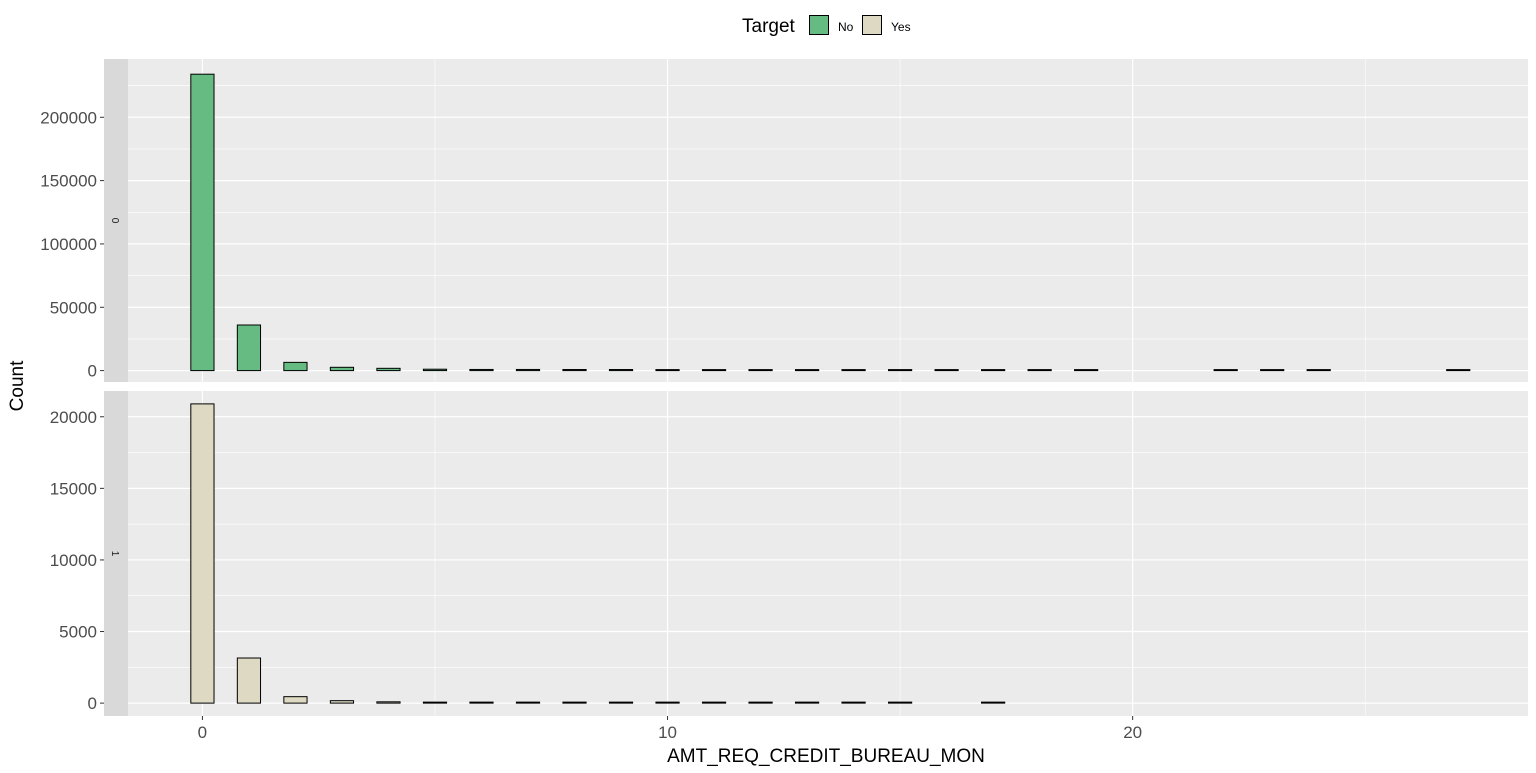 Image resolution: width=1536 pixels, height=773 pixels. Describe the element at coordinates (78, 632) in the screenshot. I see `y-tick-label: 5000` at that location.